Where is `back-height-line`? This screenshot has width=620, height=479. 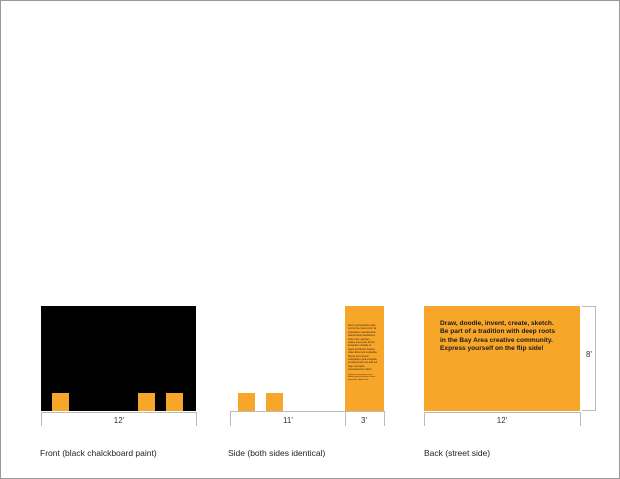 back-height-line is located at coordinates (595, 358).